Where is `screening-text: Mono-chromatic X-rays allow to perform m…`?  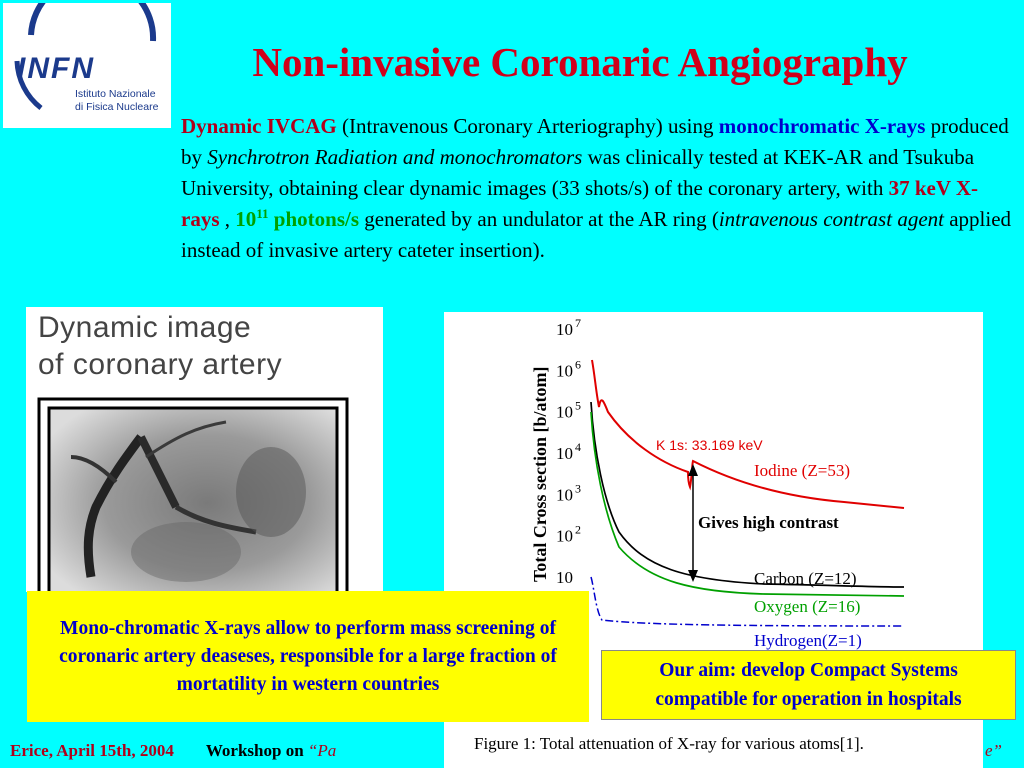
screening-text: Mono-chromatic X-rays allow to perform m… is located at coordinates (308, 656).